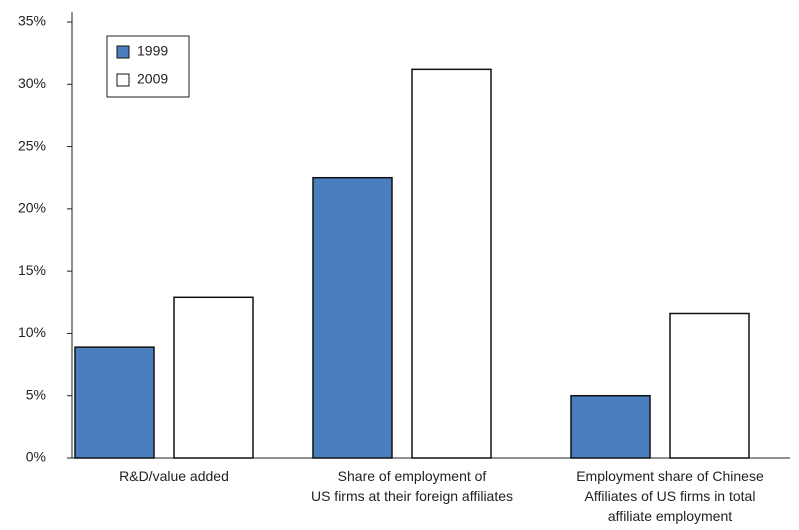 The height and width of the screenshot is (530, 799). What do you see at coordinates (32, 270) in the screenshot?
I see `y-tick-label: 15%` at bounding box center [32, 270].